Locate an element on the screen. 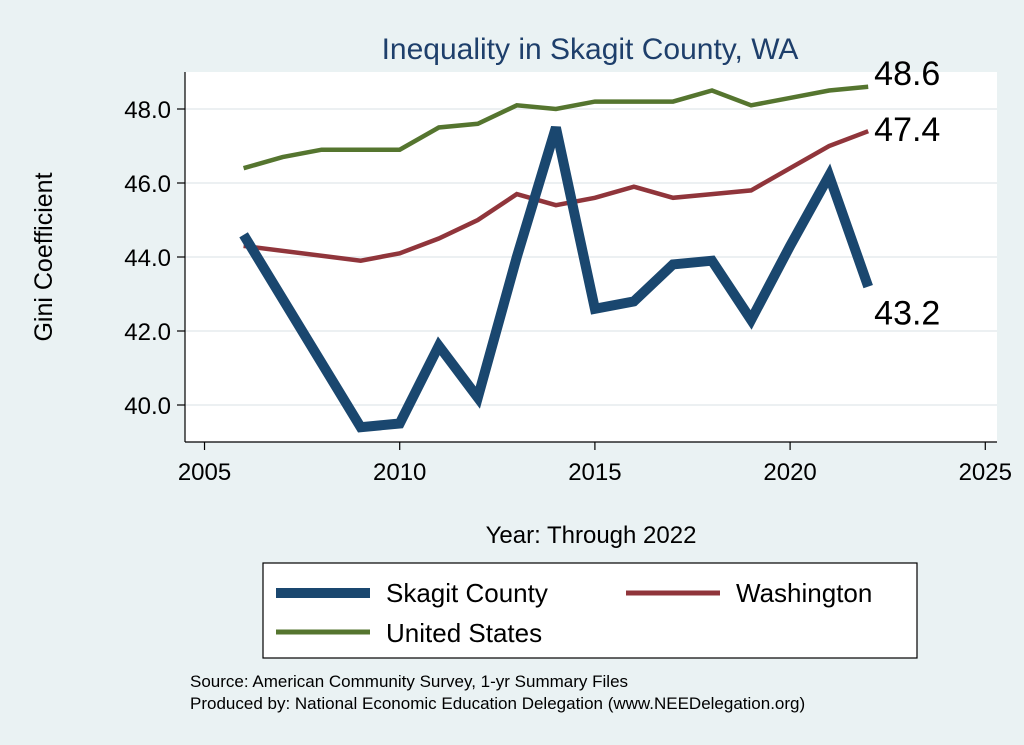 The height and width of the screenshot is (745, 1024). x-tick-label: 2010 is located at coordinates (399, 472).